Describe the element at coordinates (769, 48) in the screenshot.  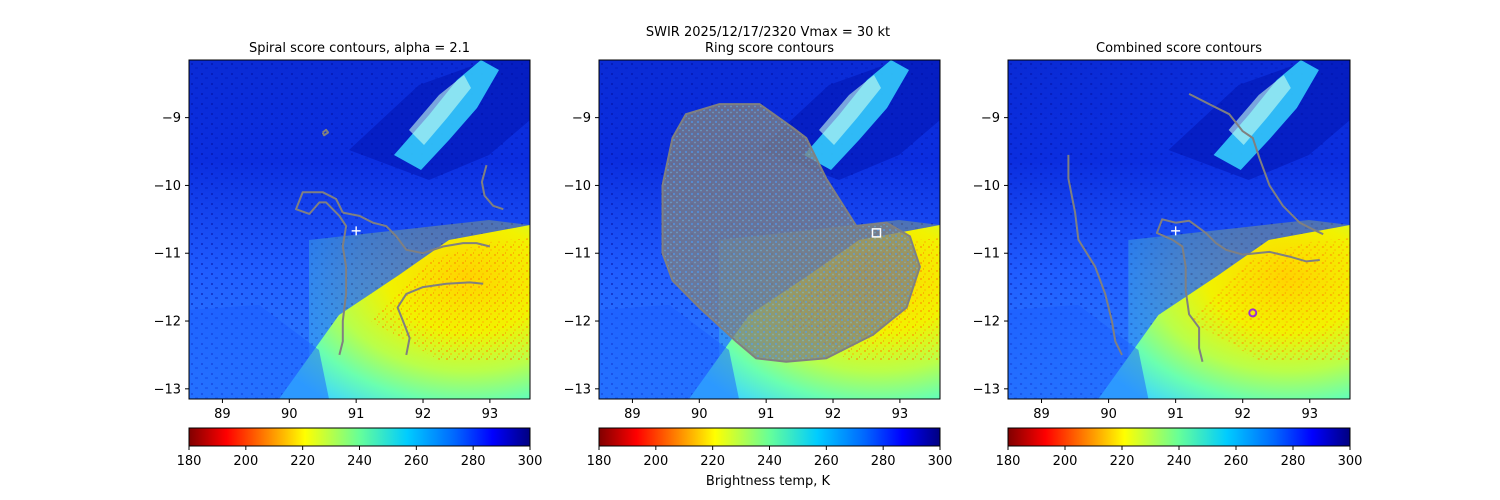
I see `panel-title: Ring score contours` at that location.